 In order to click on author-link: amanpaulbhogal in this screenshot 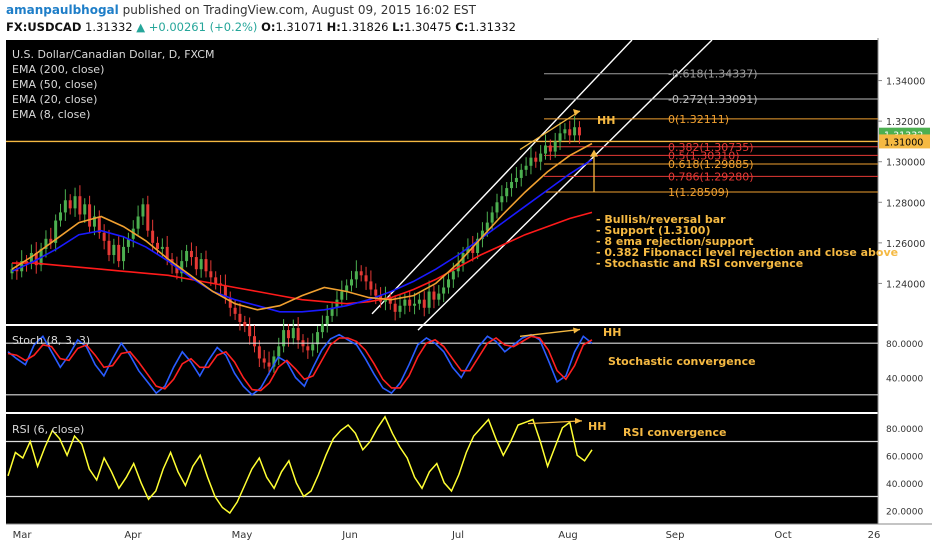, I will do `click(62, 10)`.